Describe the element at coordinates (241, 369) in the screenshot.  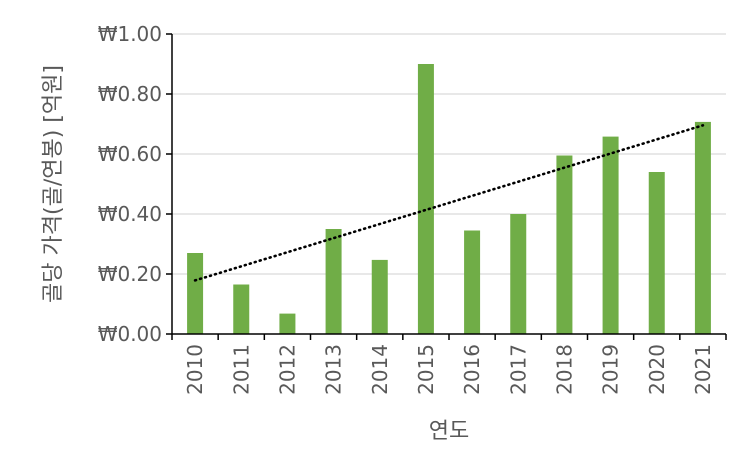
I see `x-tick-label-2011: 2011` at that location.